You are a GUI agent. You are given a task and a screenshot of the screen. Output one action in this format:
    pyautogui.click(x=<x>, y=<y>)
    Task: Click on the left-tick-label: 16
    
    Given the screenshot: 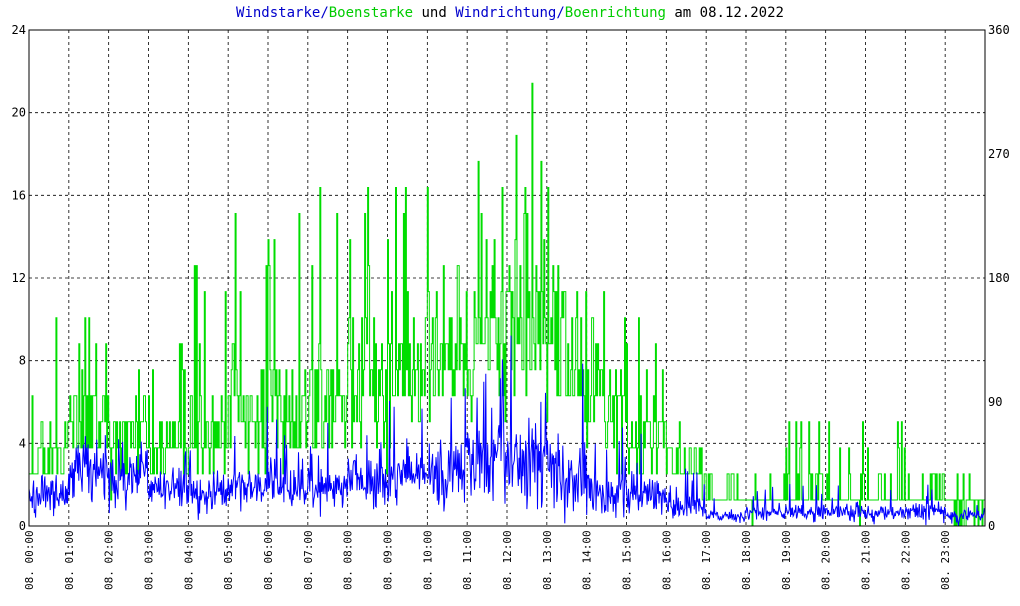 What is the action you would take?
    pyautogui.click(x=19, y=195)
    